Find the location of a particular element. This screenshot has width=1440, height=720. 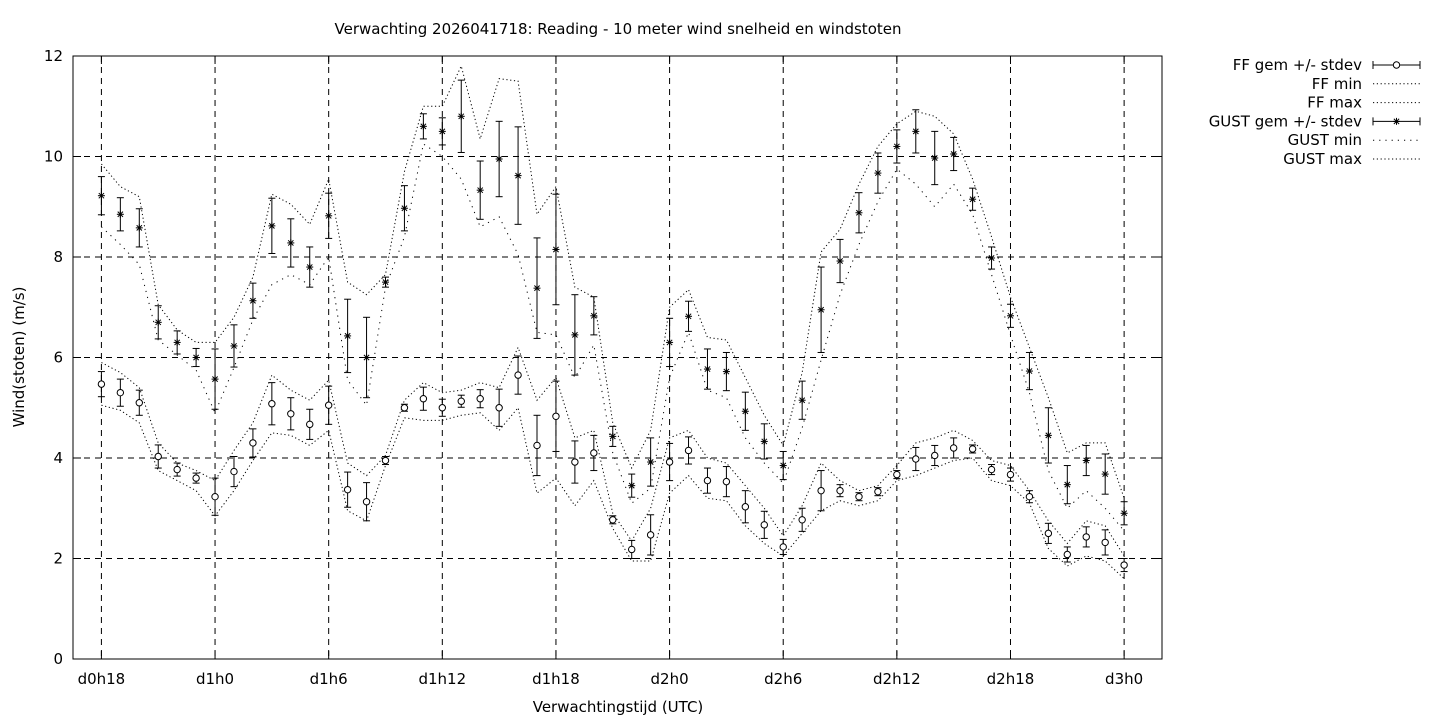

legend-star-marker is located at coordinates (1396, 121).